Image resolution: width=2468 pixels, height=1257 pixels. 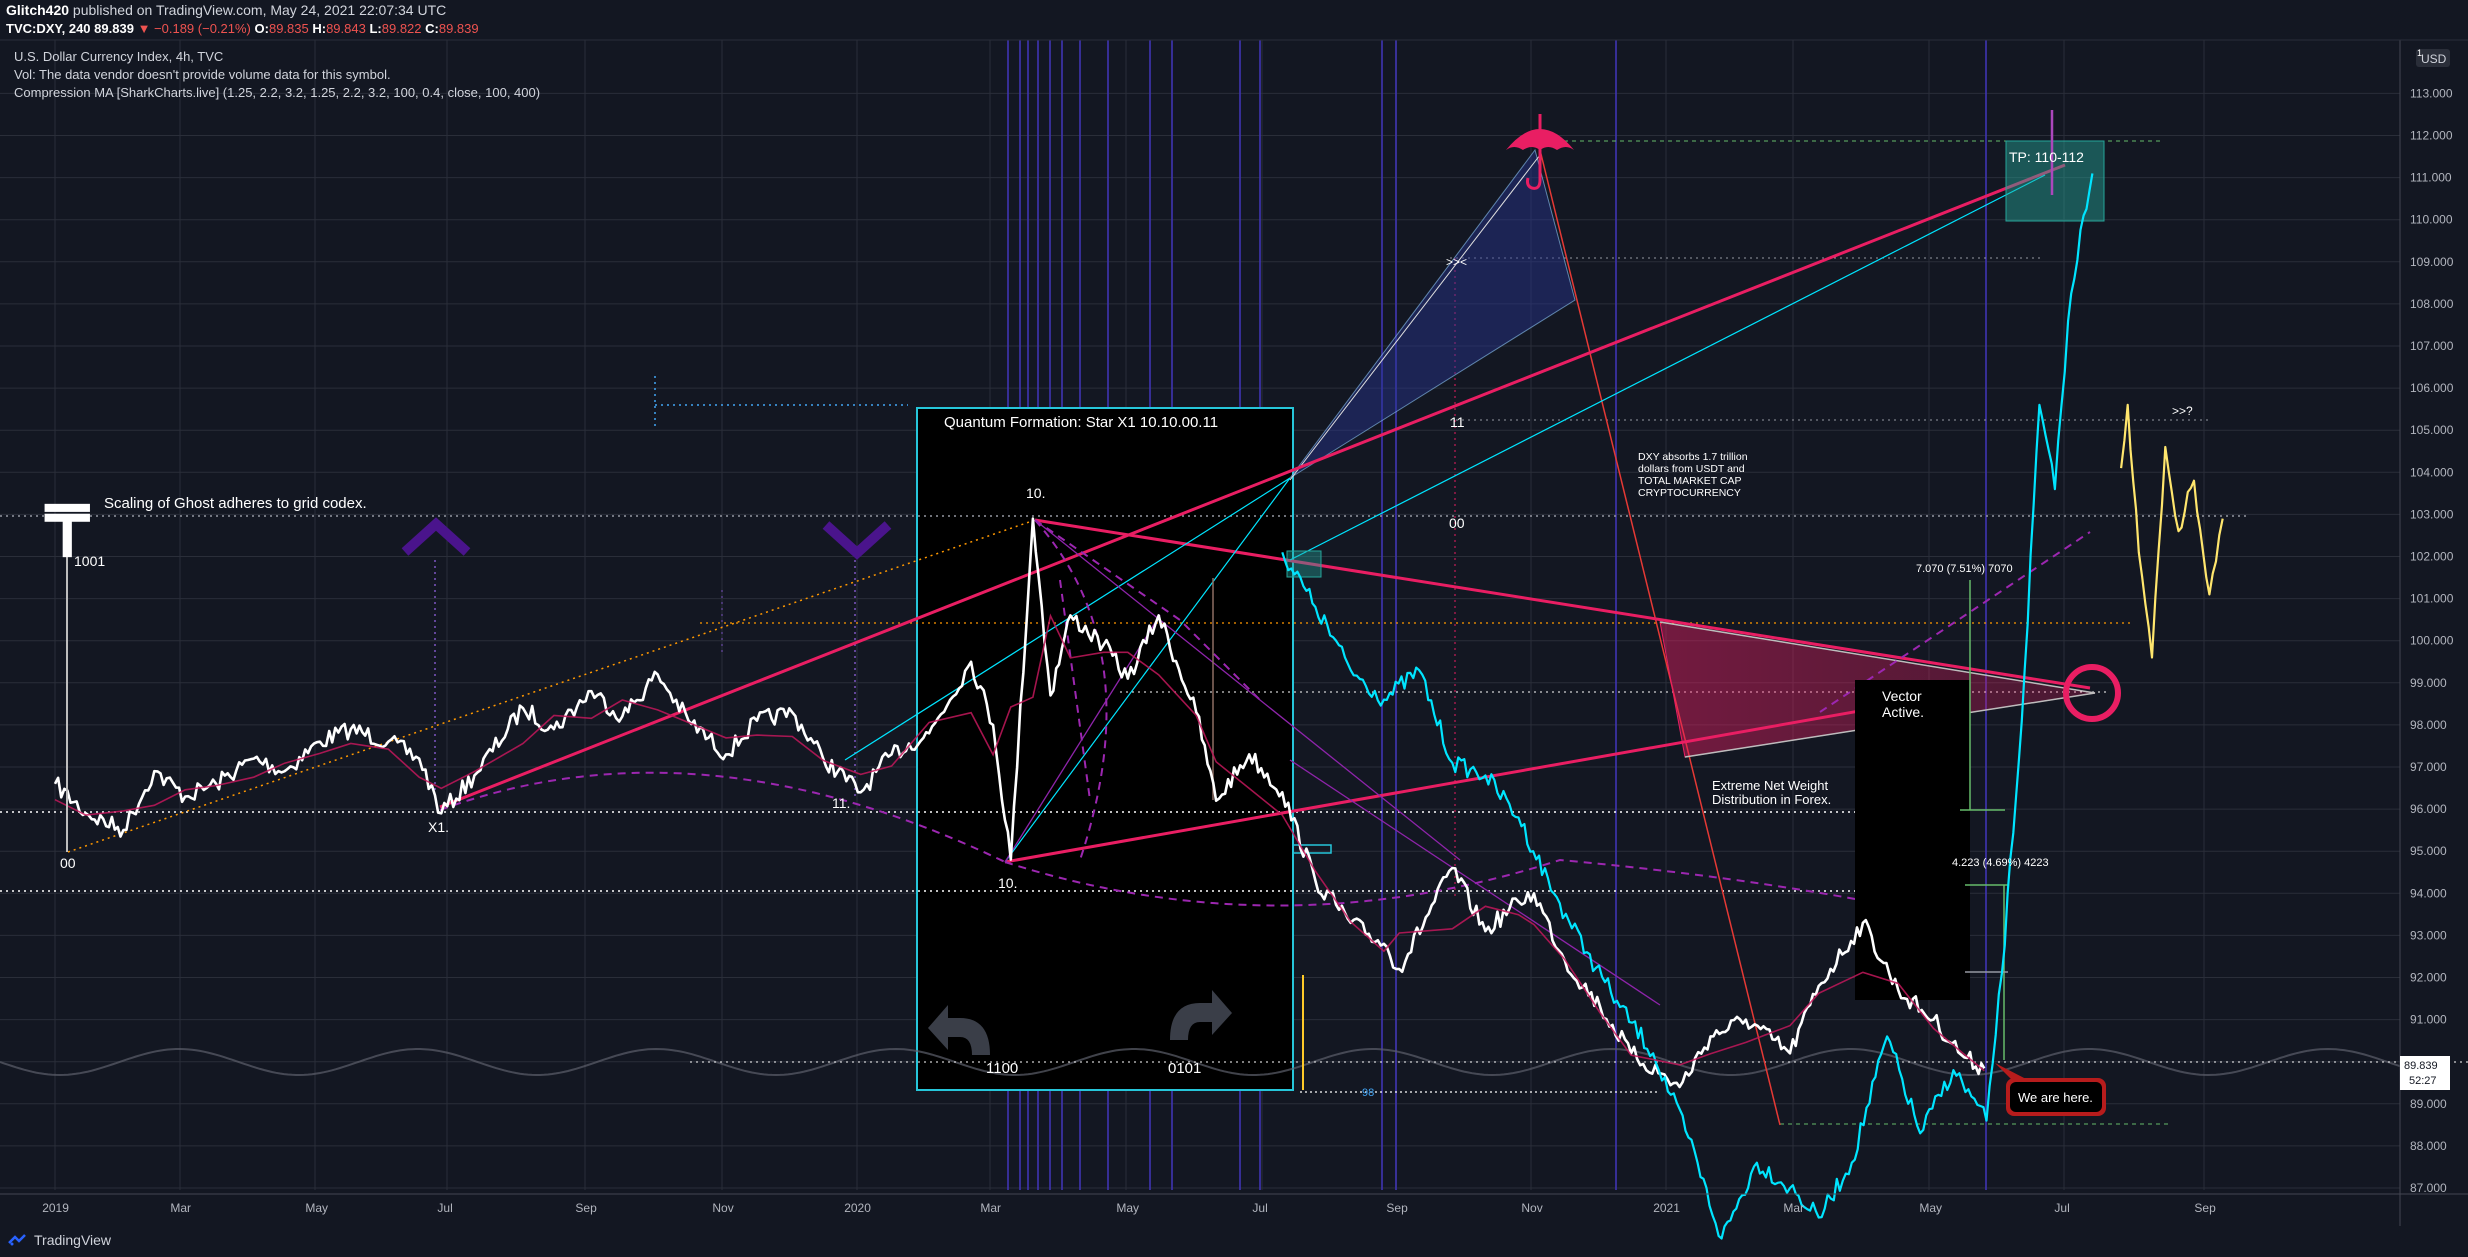 What do you see at coordinates (1540, 152) in the screenshot?
I see `umbrella-icon` at bounding box center [1540, 152].